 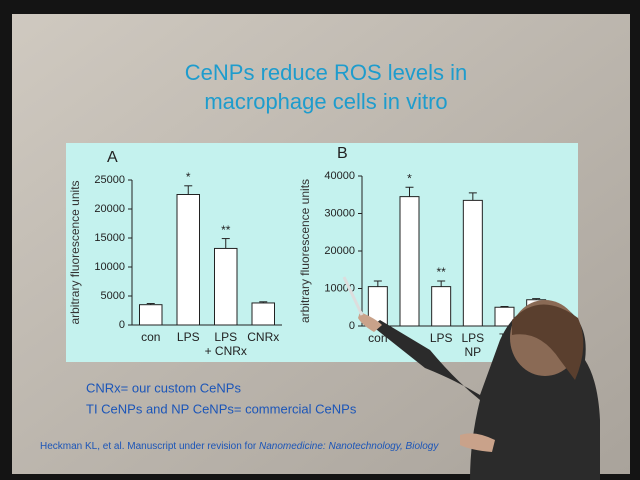 What do you see at coordinates (113, 296) in the screenshot?
I see `y-tick-label: 5000` at bounding box center [113, 296].